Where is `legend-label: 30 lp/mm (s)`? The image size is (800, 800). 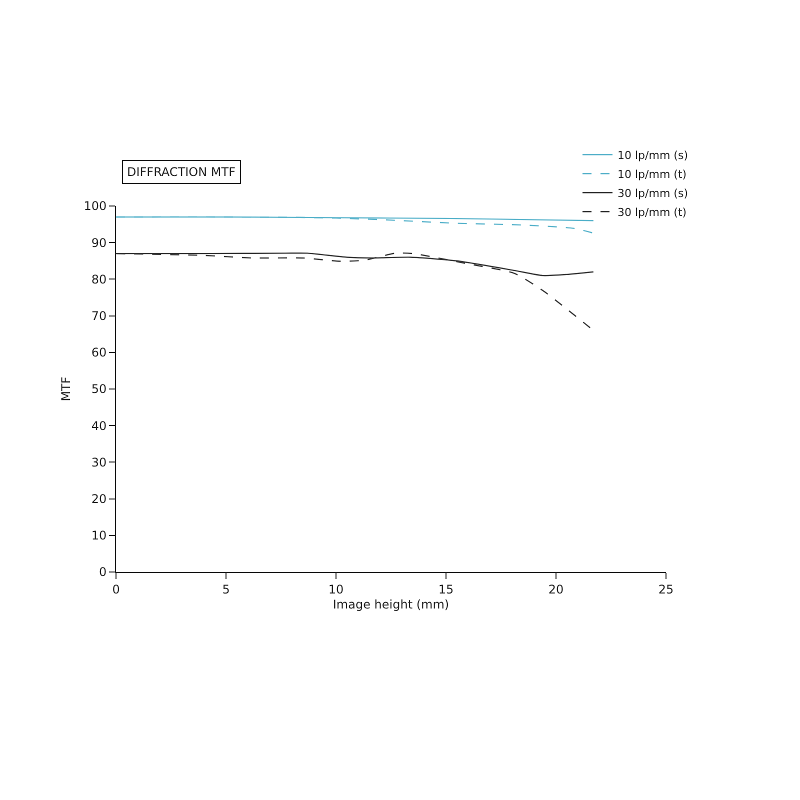 legend-label: 30 lp/mm (s) is located at coordinates (653, 193).